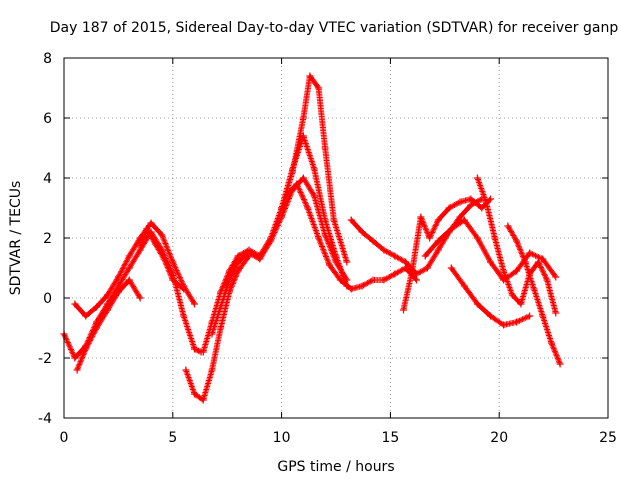 This screenshot has width=640, height=480. Describe the element at coordinates (499, 438) in the screenshot. I see `x-tick-label: 20` at that location.